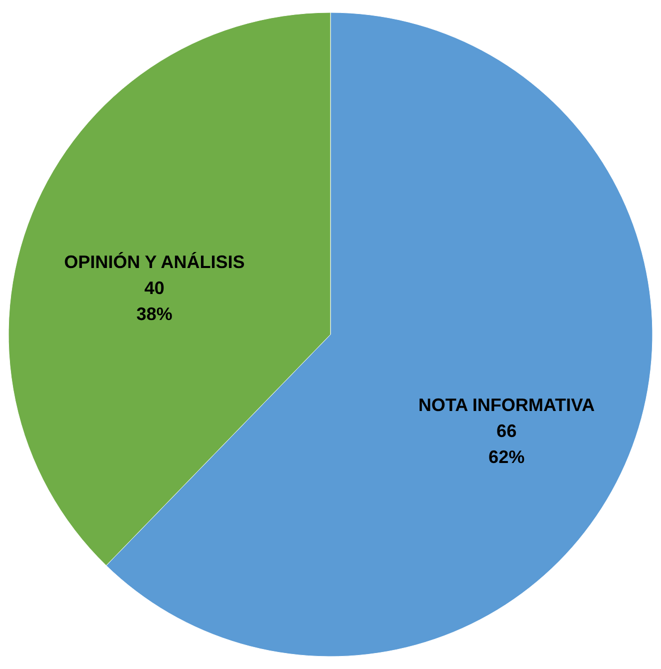  What do you see at coordinates (154, 301) in the screenshot?
I see `data-label: 40 38%` at bounding box center [154, 301].